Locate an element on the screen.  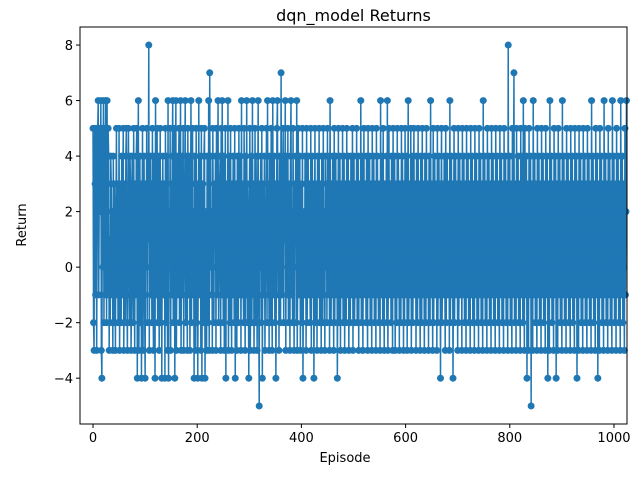
y-axis: −4 −2 0 2 4 6 8 is located at coordinates (67, 213).